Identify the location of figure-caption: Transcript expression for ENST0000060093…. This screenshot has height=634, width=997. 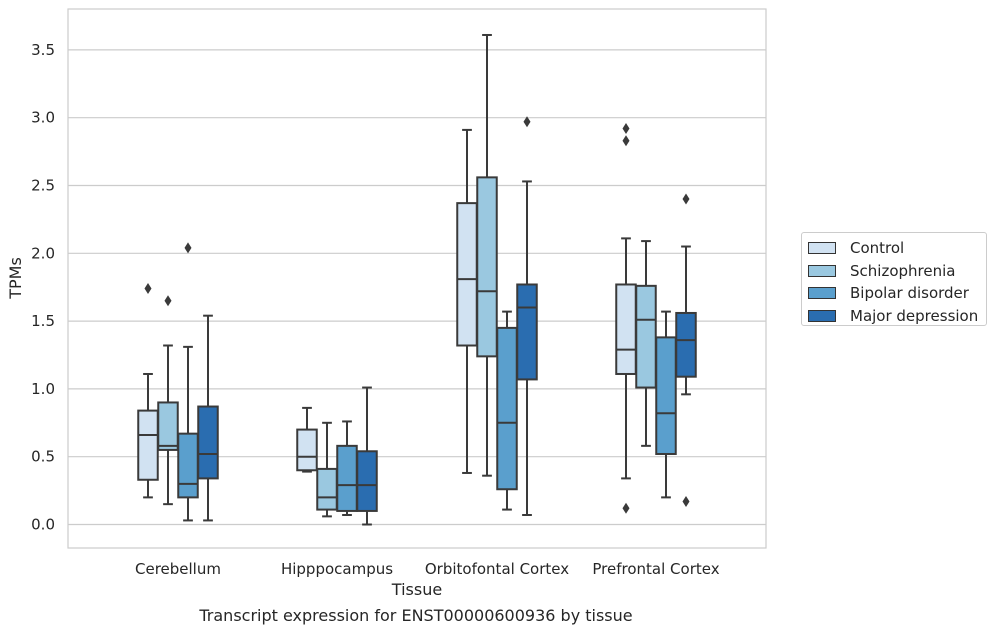
(416, 615).